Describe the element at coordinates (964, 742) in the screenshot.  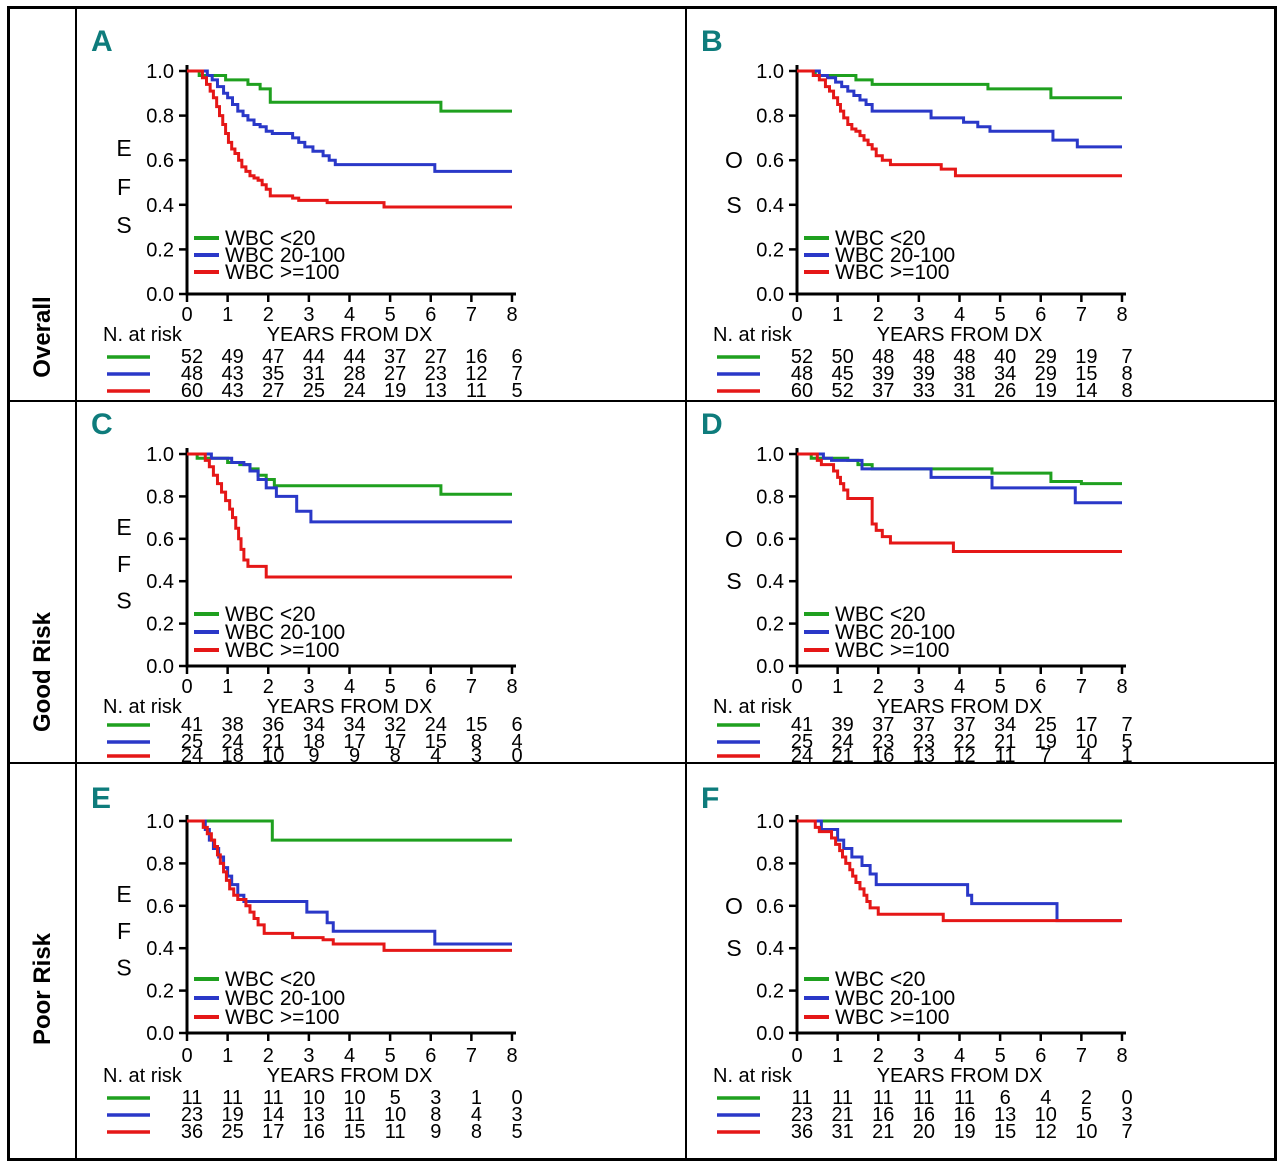
I see `svg-text: 22` at that location.